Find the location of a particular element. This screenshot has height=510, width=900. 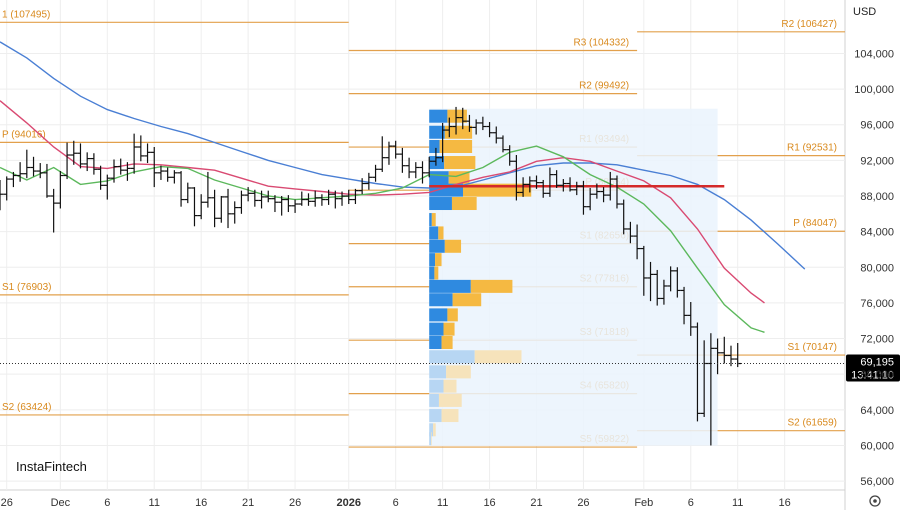

settings-gear-icon-ring is located at coordinates (875, 501).